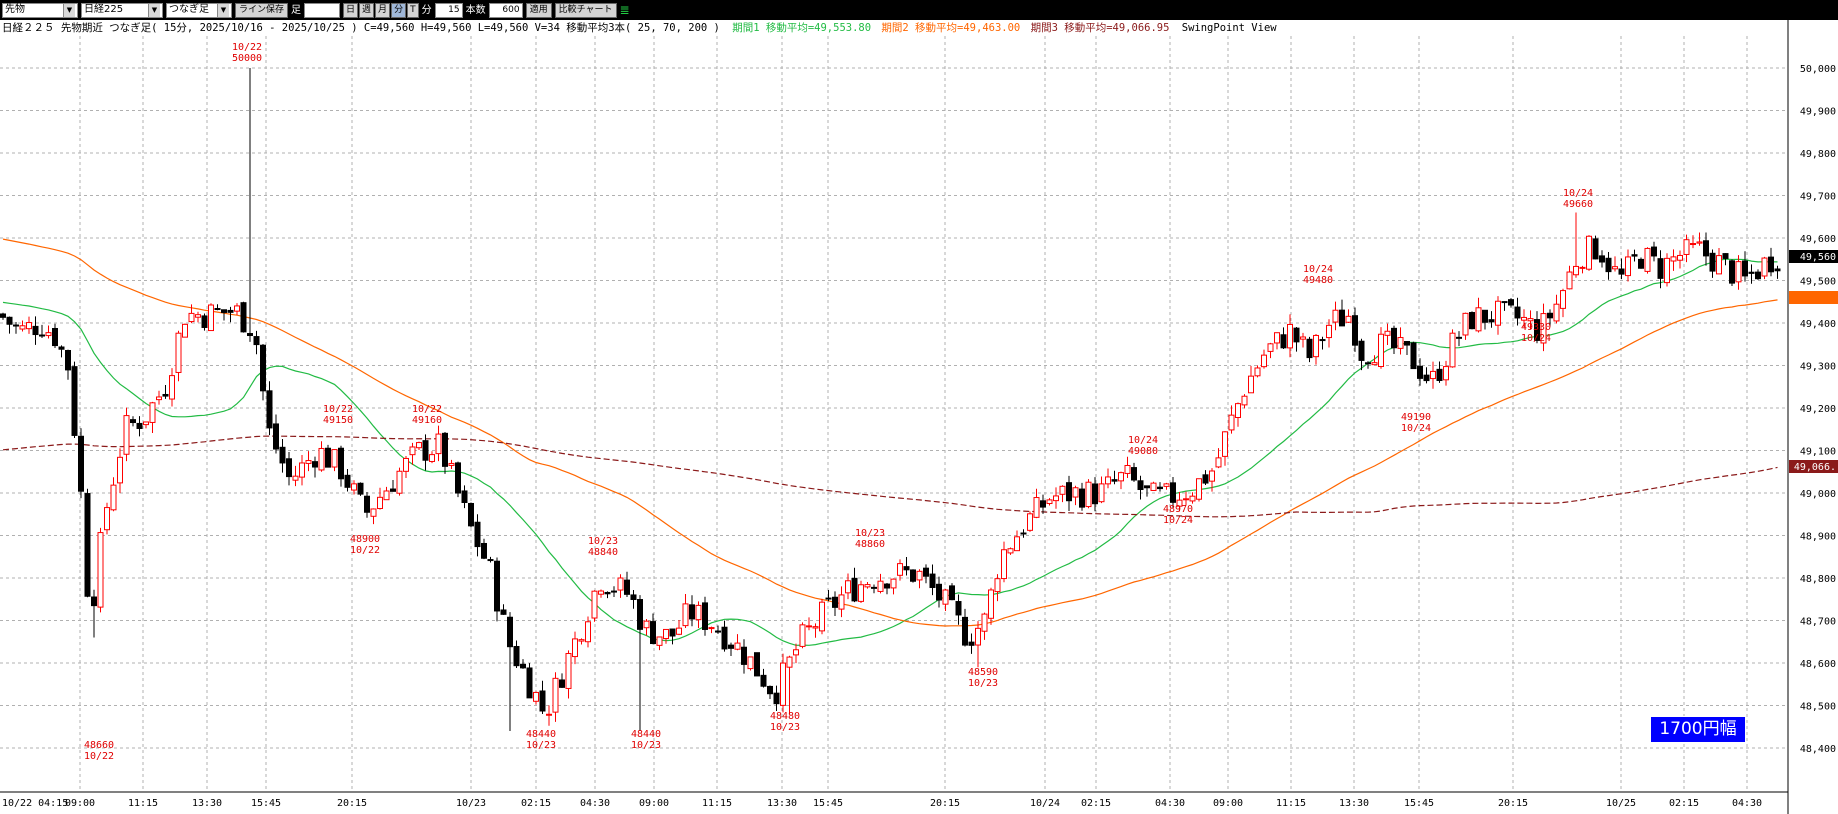  Describe the element at coordinates (870, 544) in the screenshot. I see `swing-price: 48860` at that location.